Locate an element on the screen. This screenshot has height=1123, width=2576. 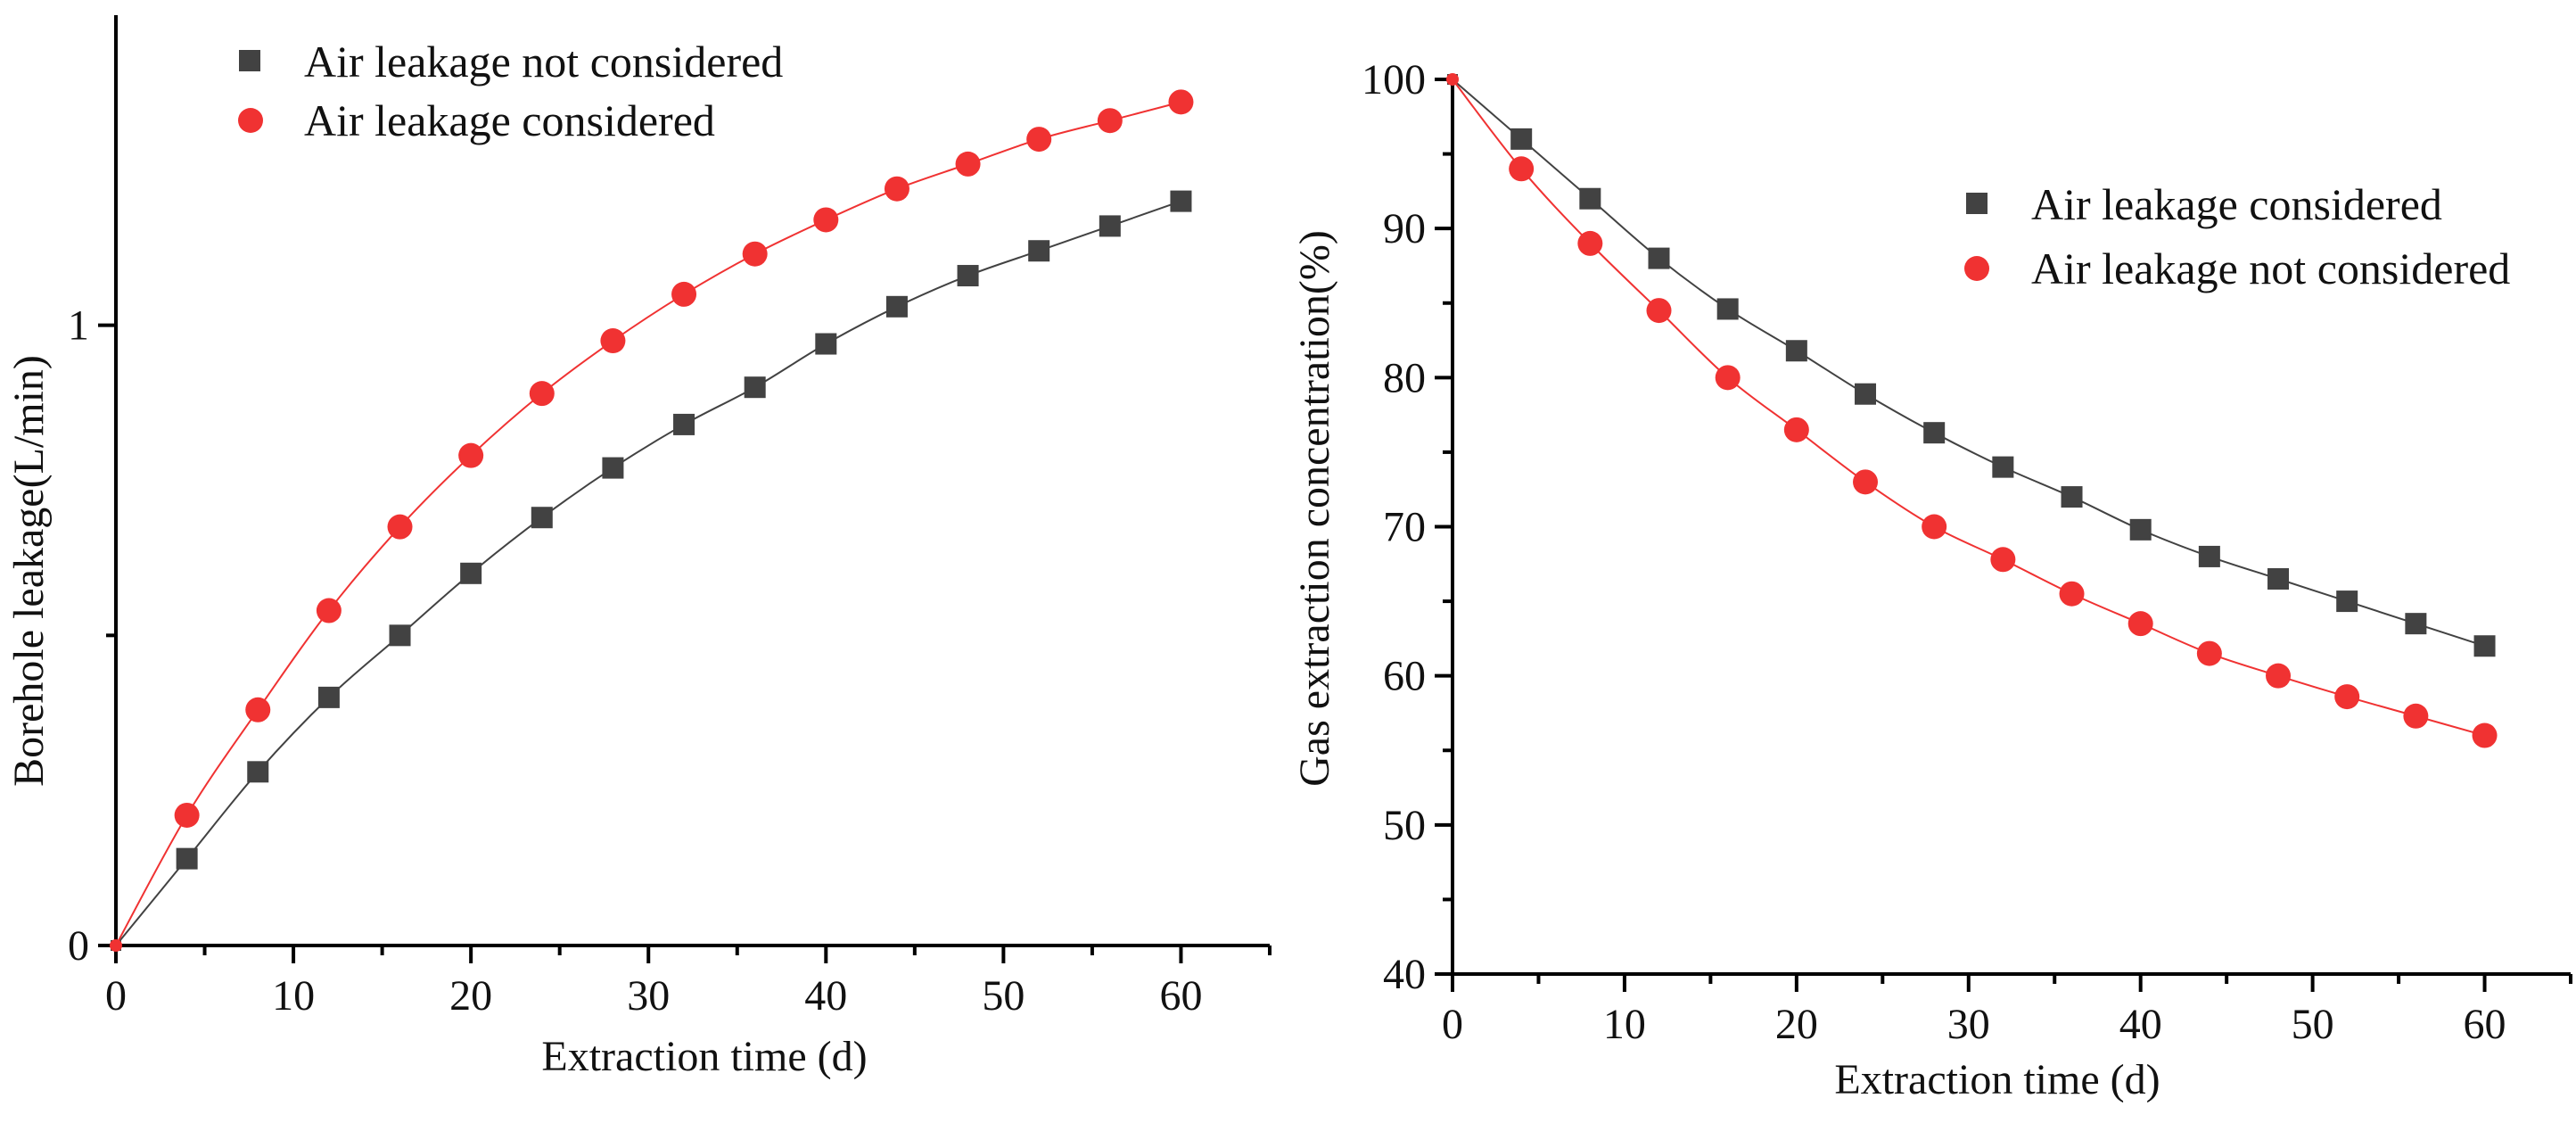
y-tick-label: 60 is located at coordinates (1404, 676).